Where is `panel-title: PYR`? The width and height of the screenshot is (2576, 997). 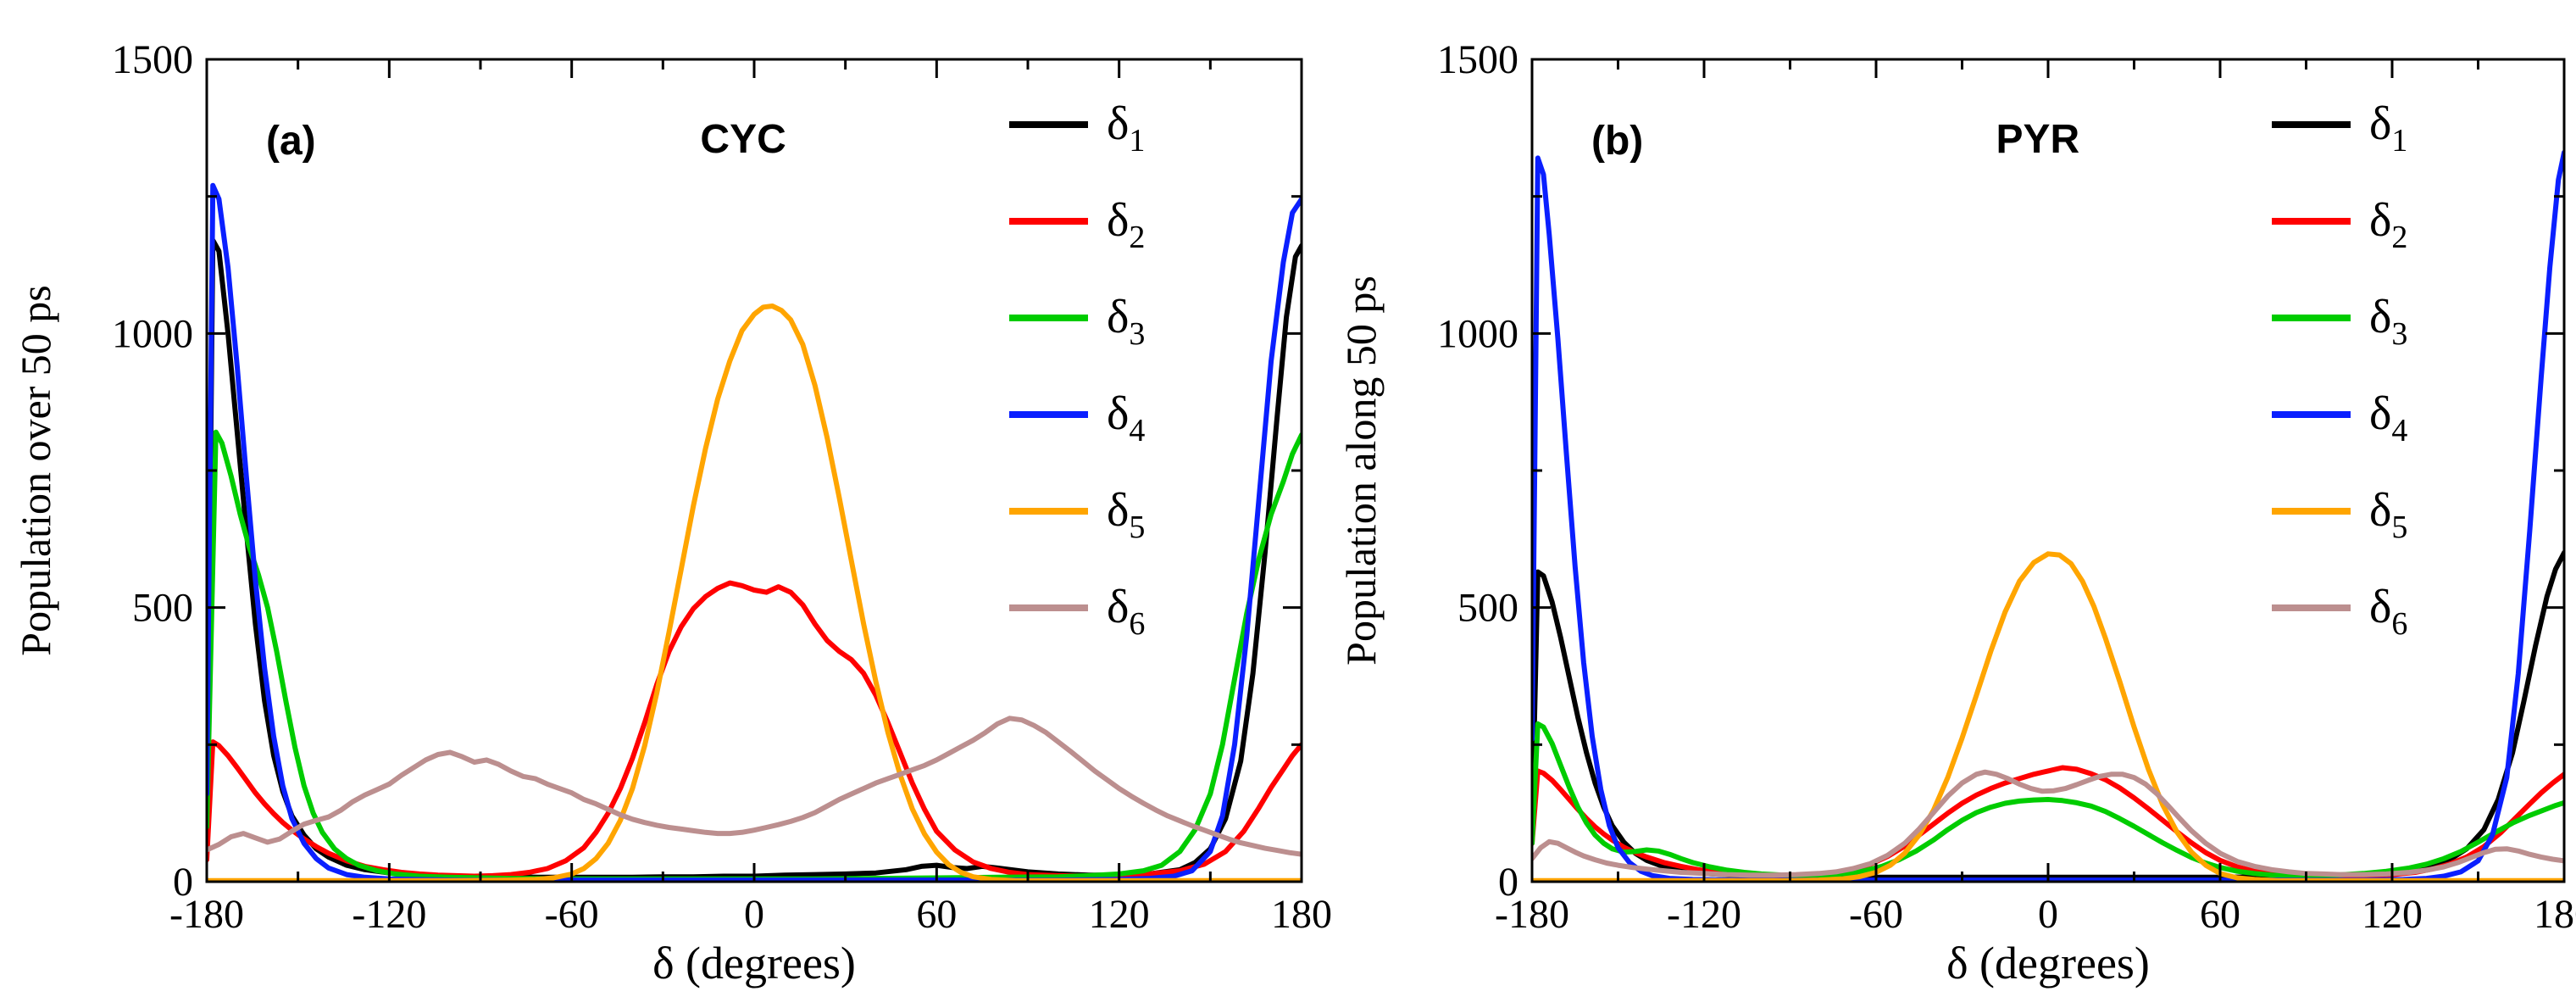 panel-title: PYR is located at coordinates (2037, 139).